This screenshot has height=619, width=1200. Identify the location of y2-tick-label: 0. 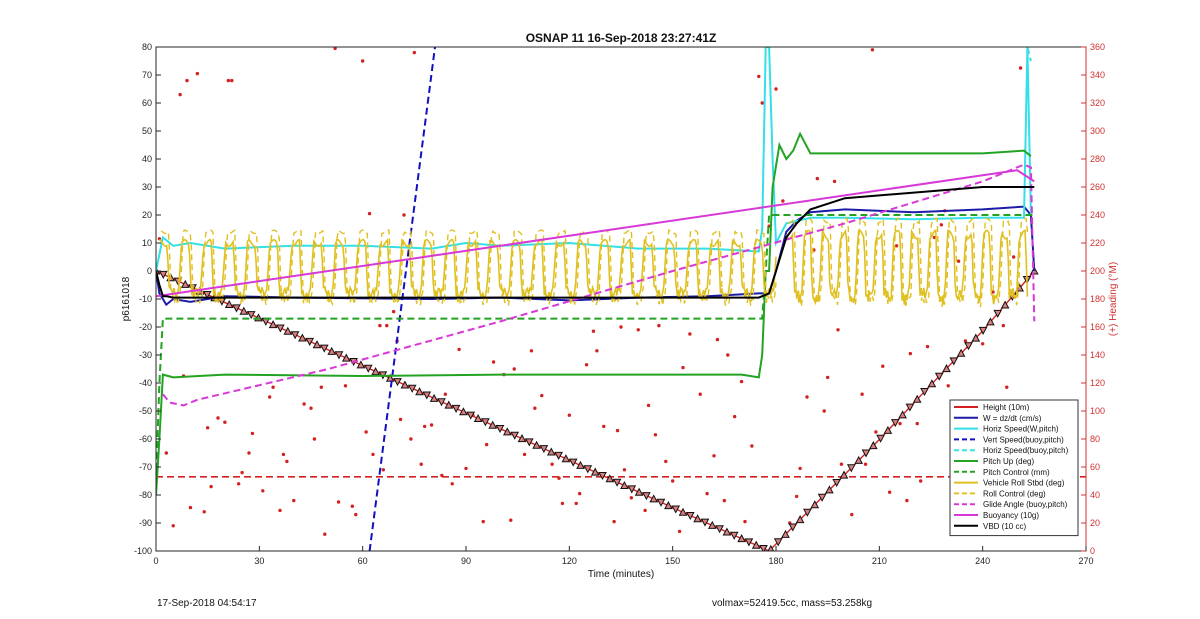
(1092, 551).